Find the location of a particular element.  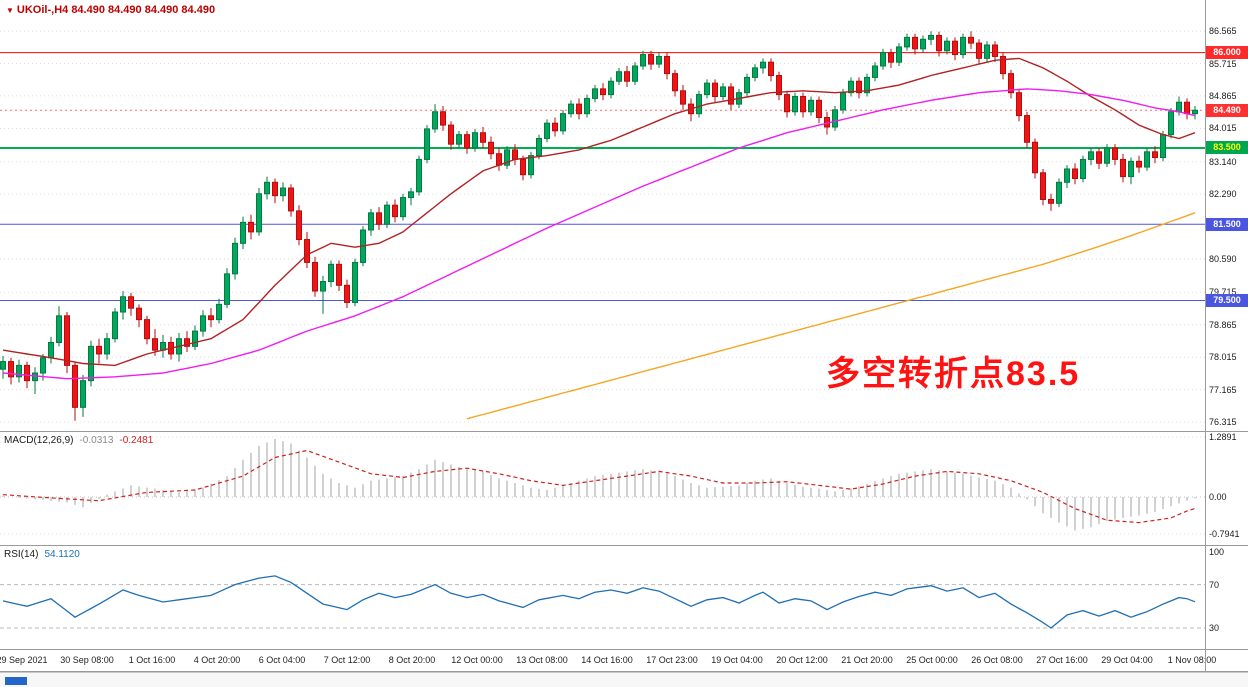

time-axis-label: 29 Oct 04:00 is located at coordinates (1127, 660).